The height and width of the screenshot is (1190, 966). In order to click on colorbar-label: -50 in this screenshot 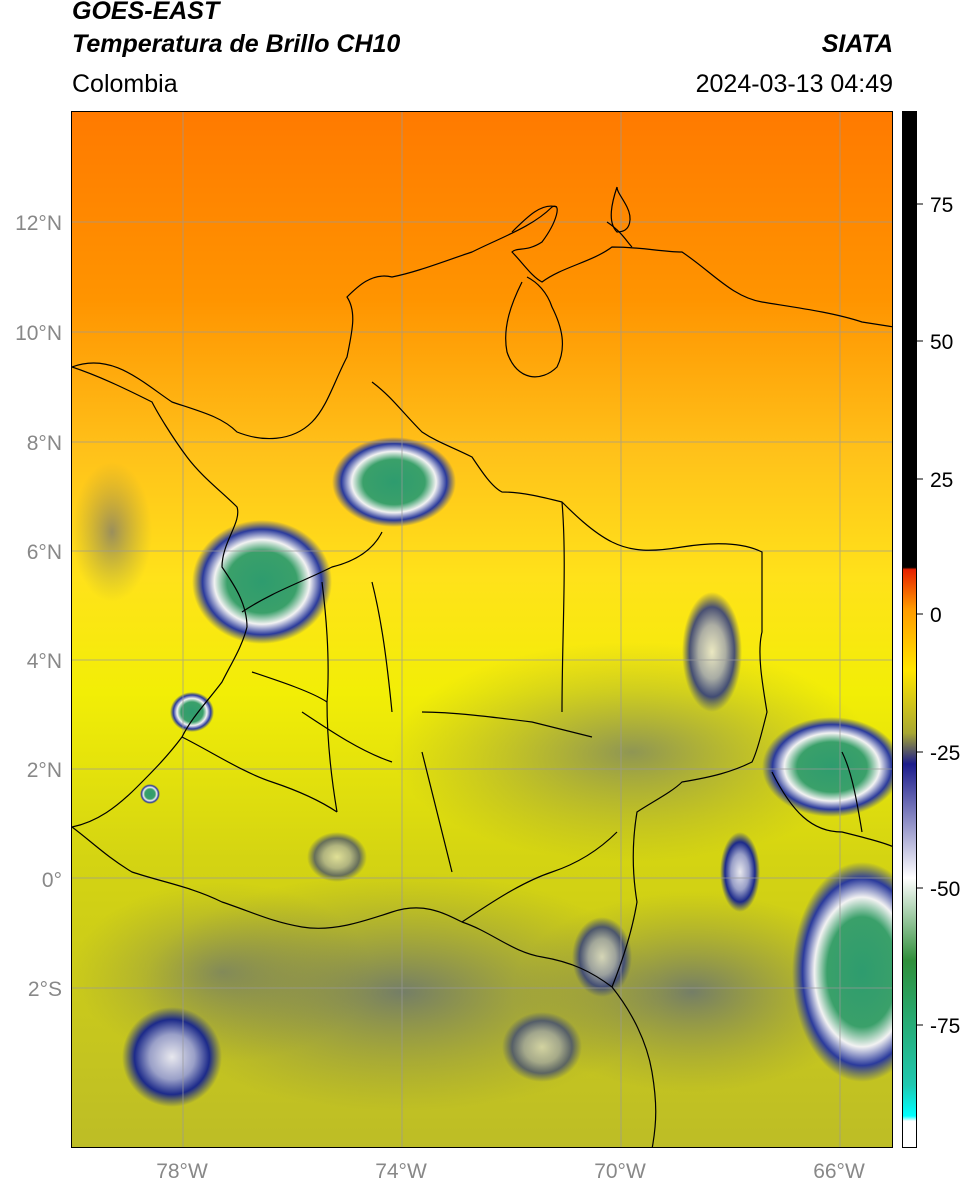, I will do `click(945, 889)`.